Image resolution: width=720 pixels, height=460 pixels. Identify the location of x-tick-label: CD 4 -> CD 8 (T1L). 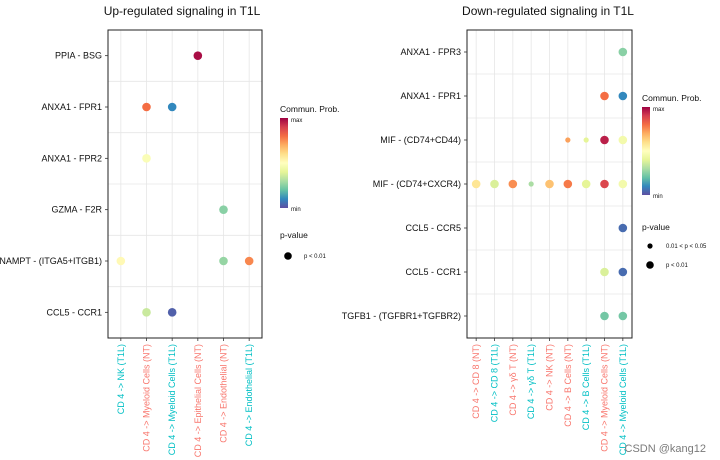
(495, 383).